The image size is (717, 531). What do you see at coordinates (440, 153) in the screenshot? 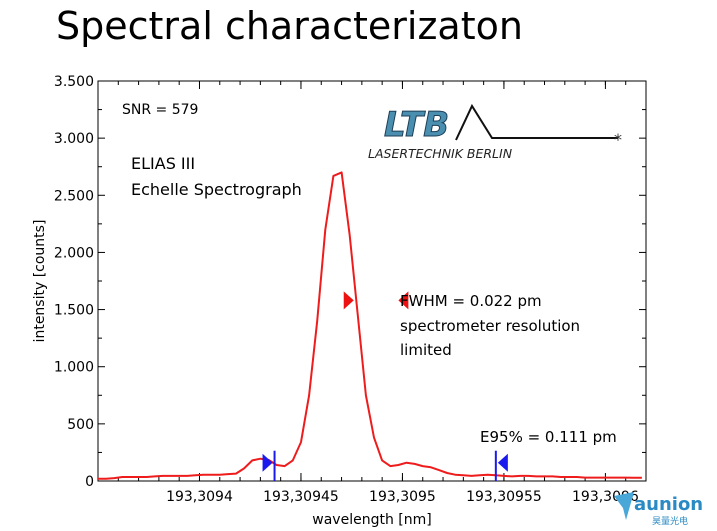
I see `ltb-logo-subtext: LASERTECHNIK BERLIN` at bounding box center [440, 153].